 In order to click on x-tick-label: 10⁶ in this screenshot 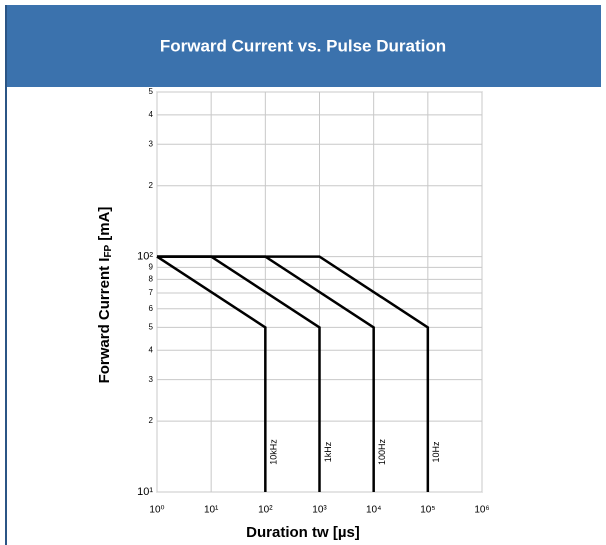, I will do `click(481, 510)`.